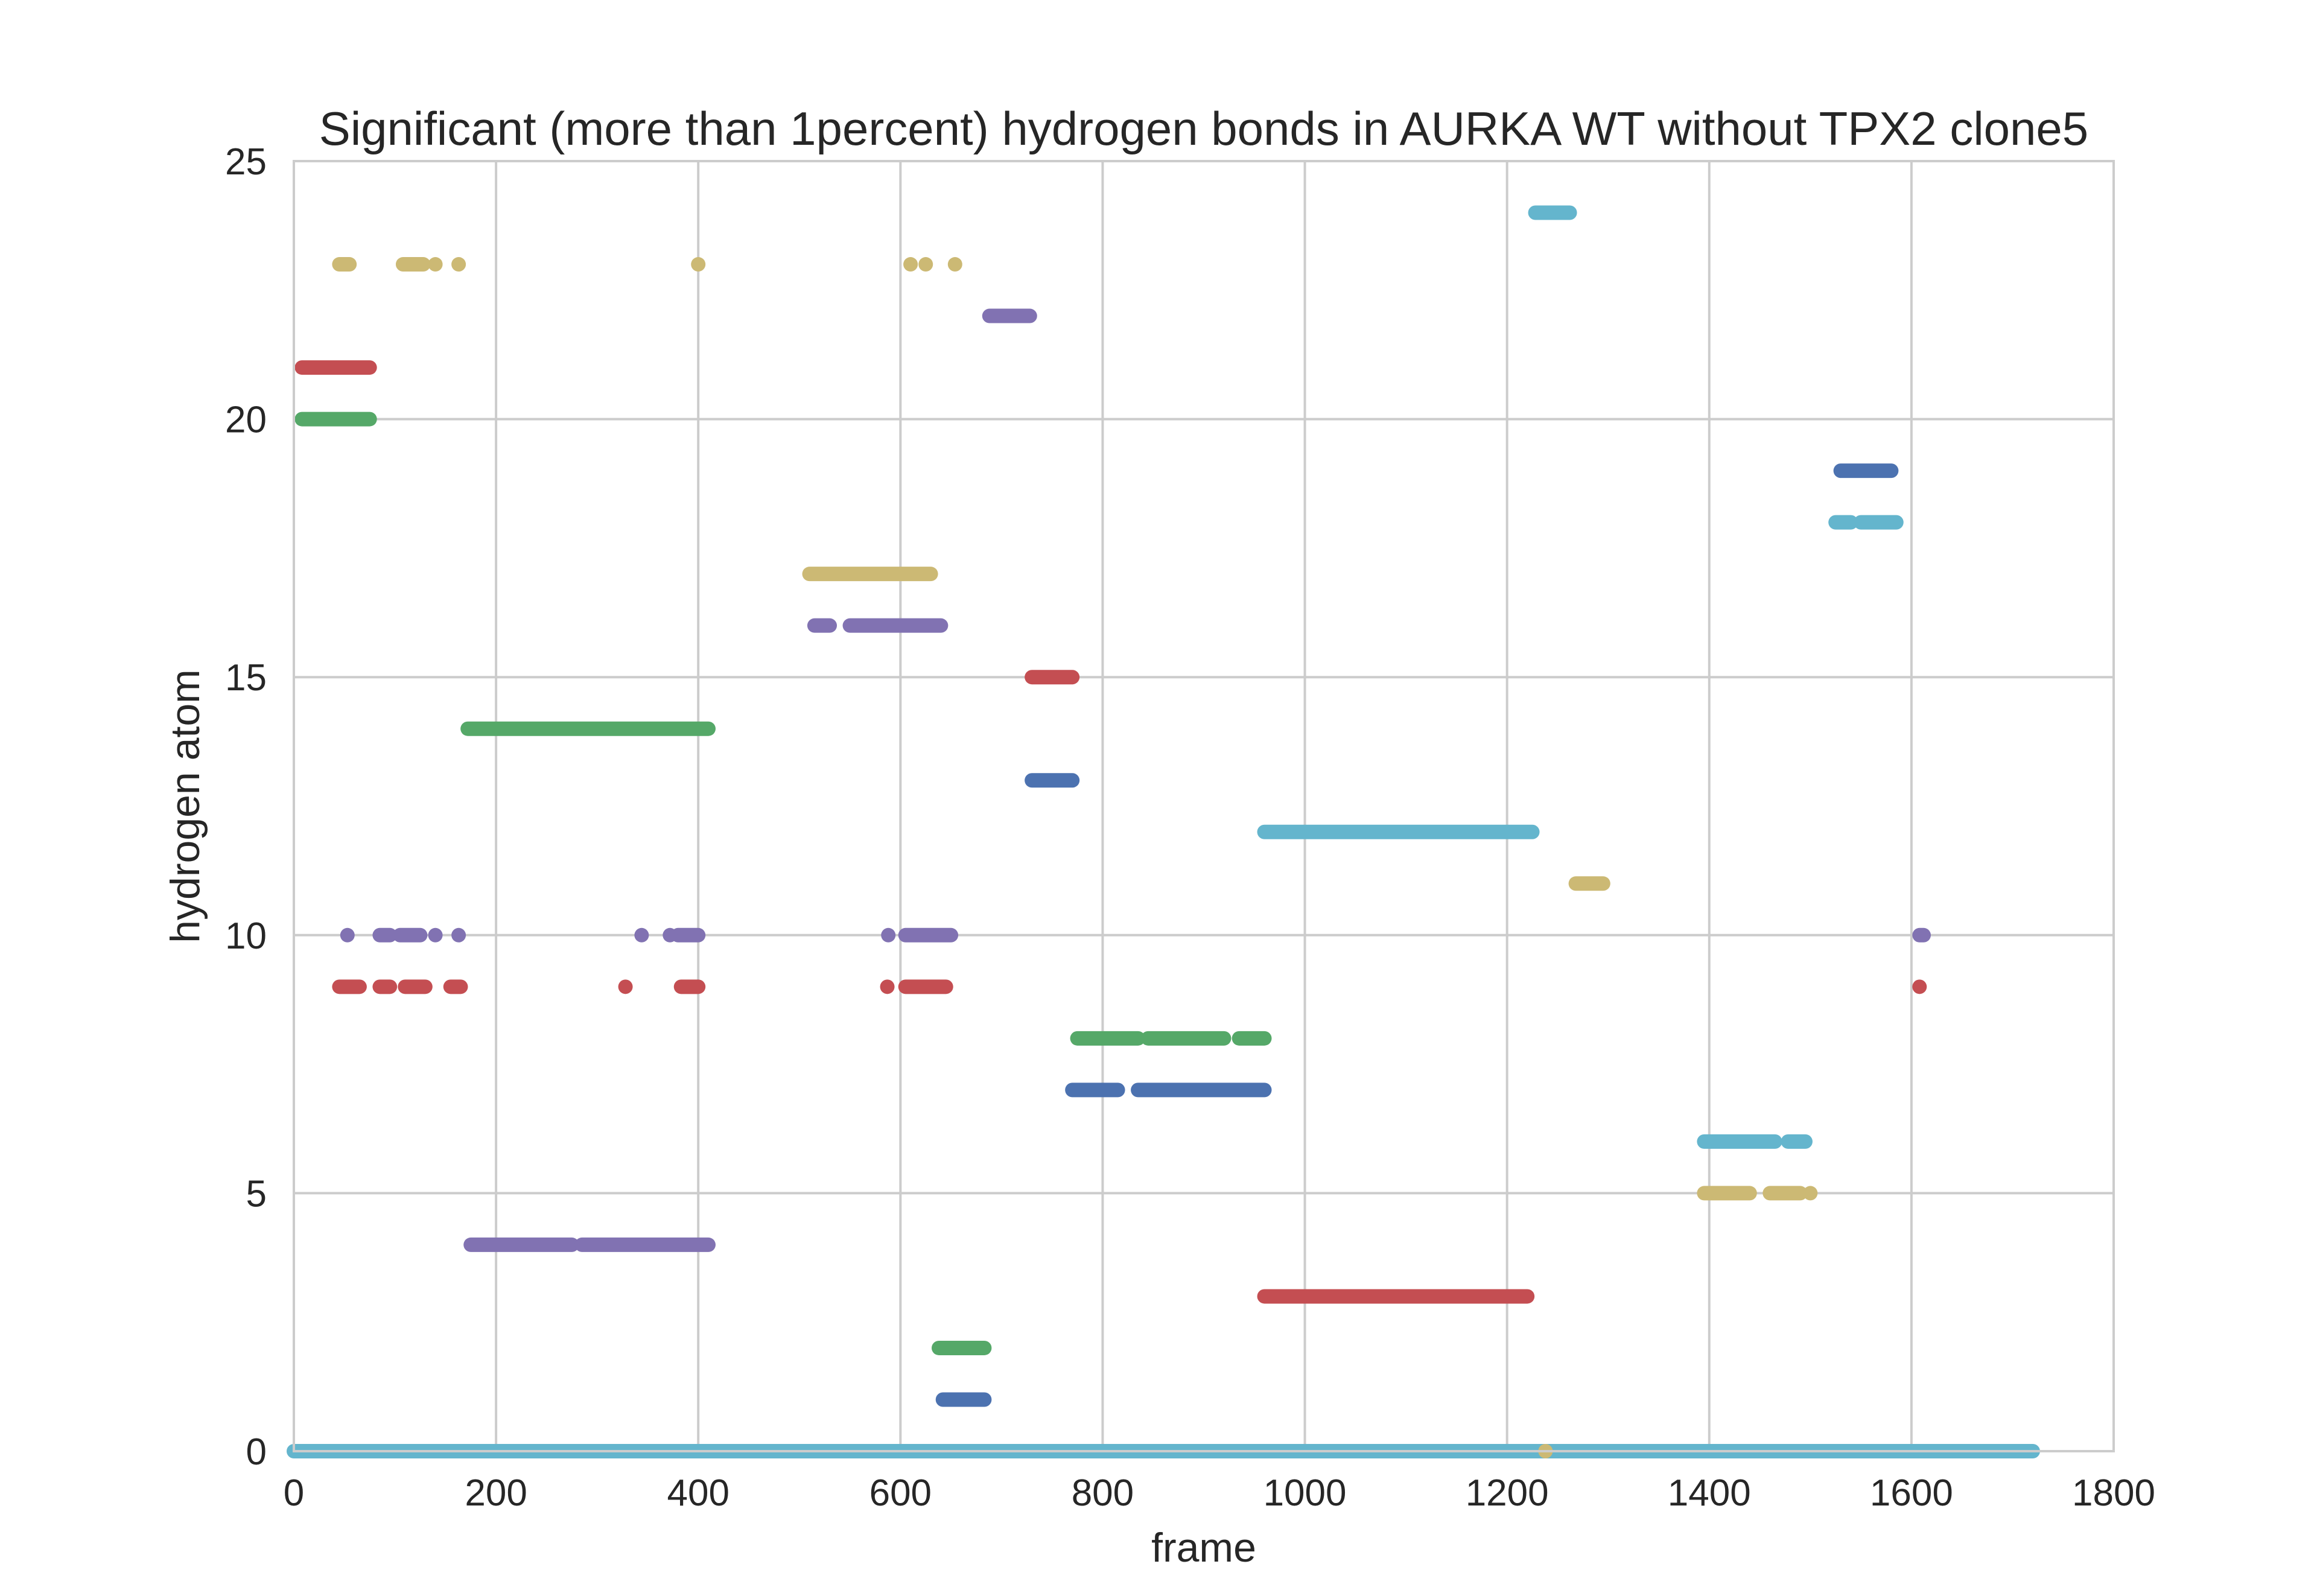 Image resolution: width=2317 pixels, height=1596 pixels. Describe the element at coordinates (185, 806) in the screenshot. I see `y-axis-label: hydrogen atom` at that location.